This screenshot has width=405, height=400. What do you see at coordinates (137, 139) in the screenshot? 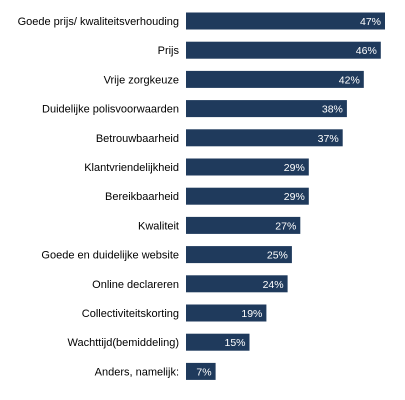
I see `category-label: Betrouwbaarheid` at bounding box center [137, 139].